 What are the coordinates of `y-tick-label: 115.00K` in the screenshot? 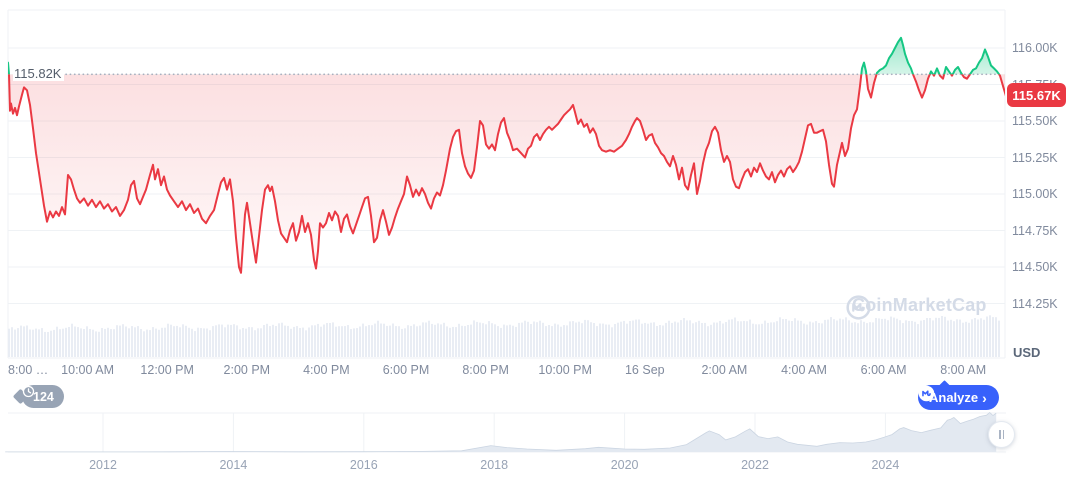 It's located at (1035, 194).